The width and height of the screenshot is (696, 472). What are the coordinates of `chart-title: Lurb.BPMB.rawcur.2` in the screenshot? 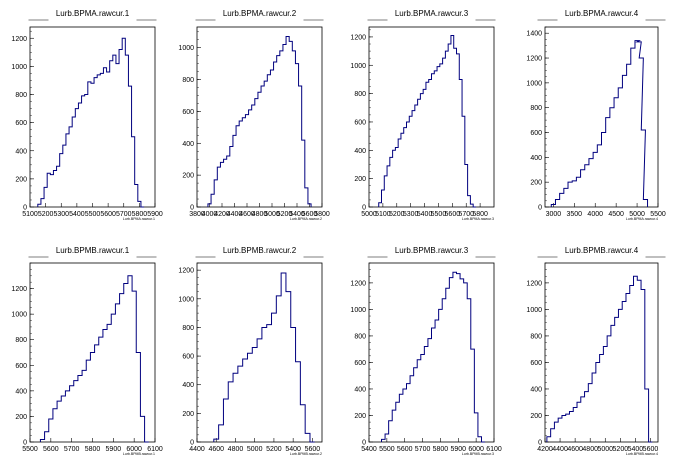 It's located at (260, 250).